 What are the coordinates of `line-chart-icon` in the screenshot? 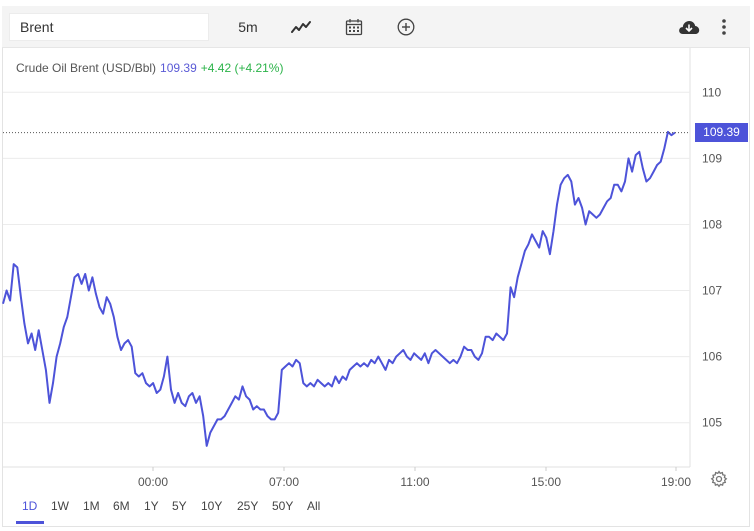 It's located at (301, 27).